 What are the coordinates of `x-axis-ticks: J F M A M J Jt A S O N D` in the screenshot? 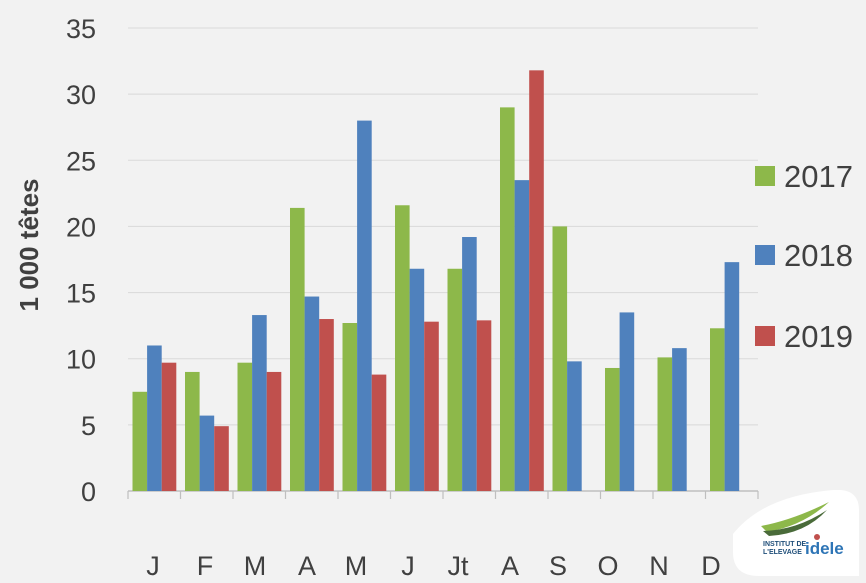 It's located at (433, 566).